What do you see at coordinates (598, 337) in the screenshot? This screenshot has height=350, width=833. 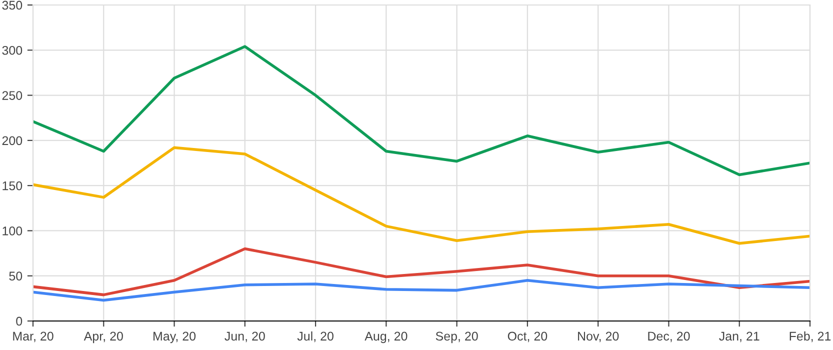 I see `x-tick-label: Nov, 20` at bounding box center [598, 337].